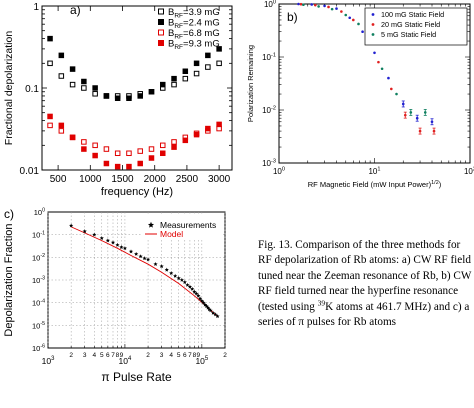  I want to click on panel-a-legend-label: BRF=2.4 mG, so click(194, 24).